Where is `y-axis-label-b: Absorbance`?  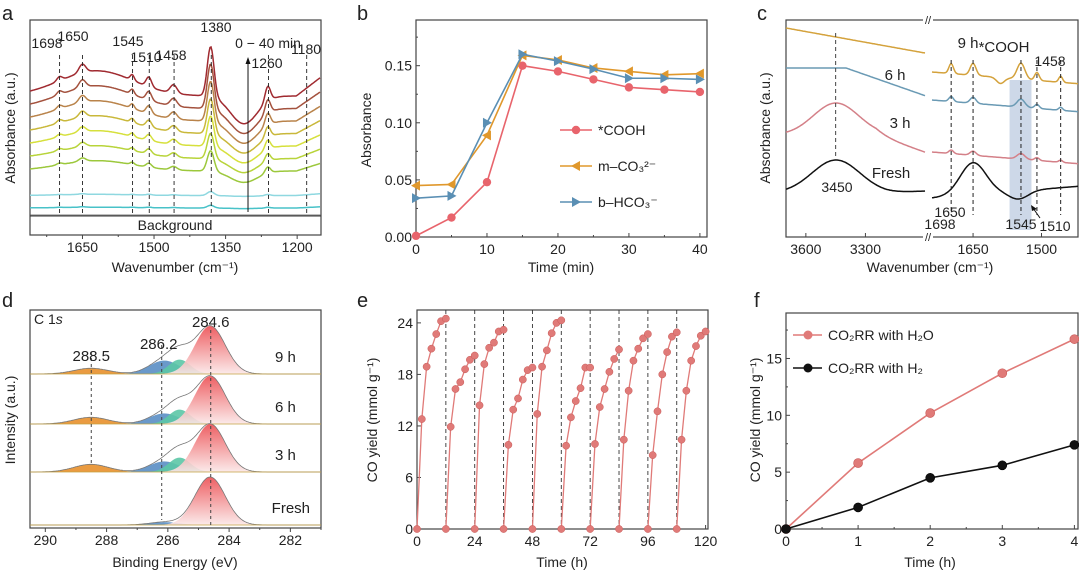 y-axis-label-b: Absorbance is located at coordinates (366, 129).